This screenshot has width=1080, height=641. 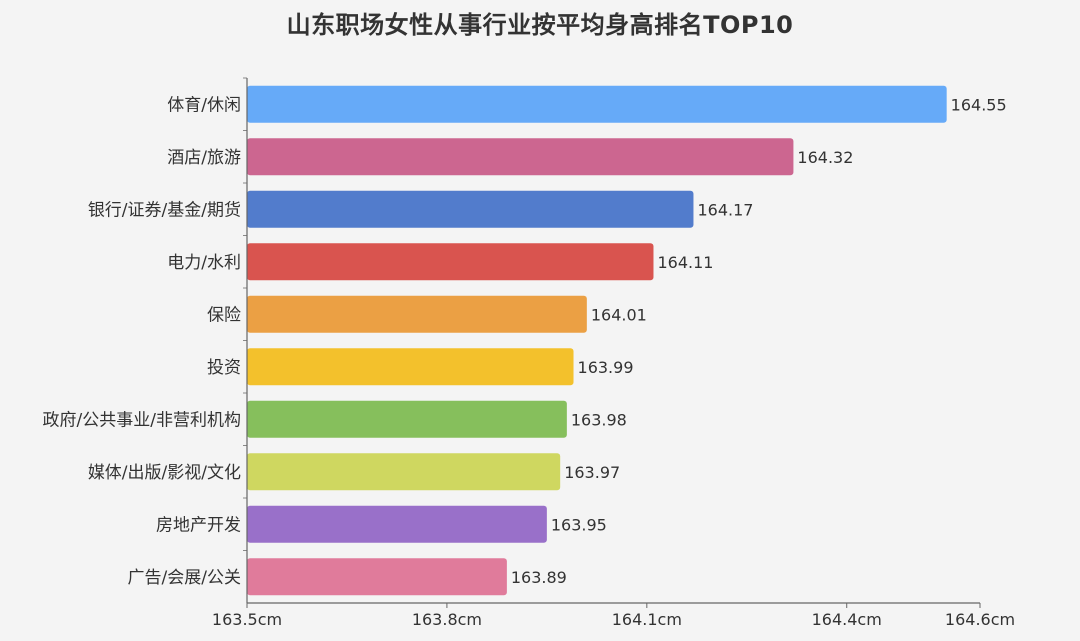 What do you see at coordinates (204, 158) in the screenshot?
I see `category-label: 酒店/旅游` at bounding box center [204, 158].